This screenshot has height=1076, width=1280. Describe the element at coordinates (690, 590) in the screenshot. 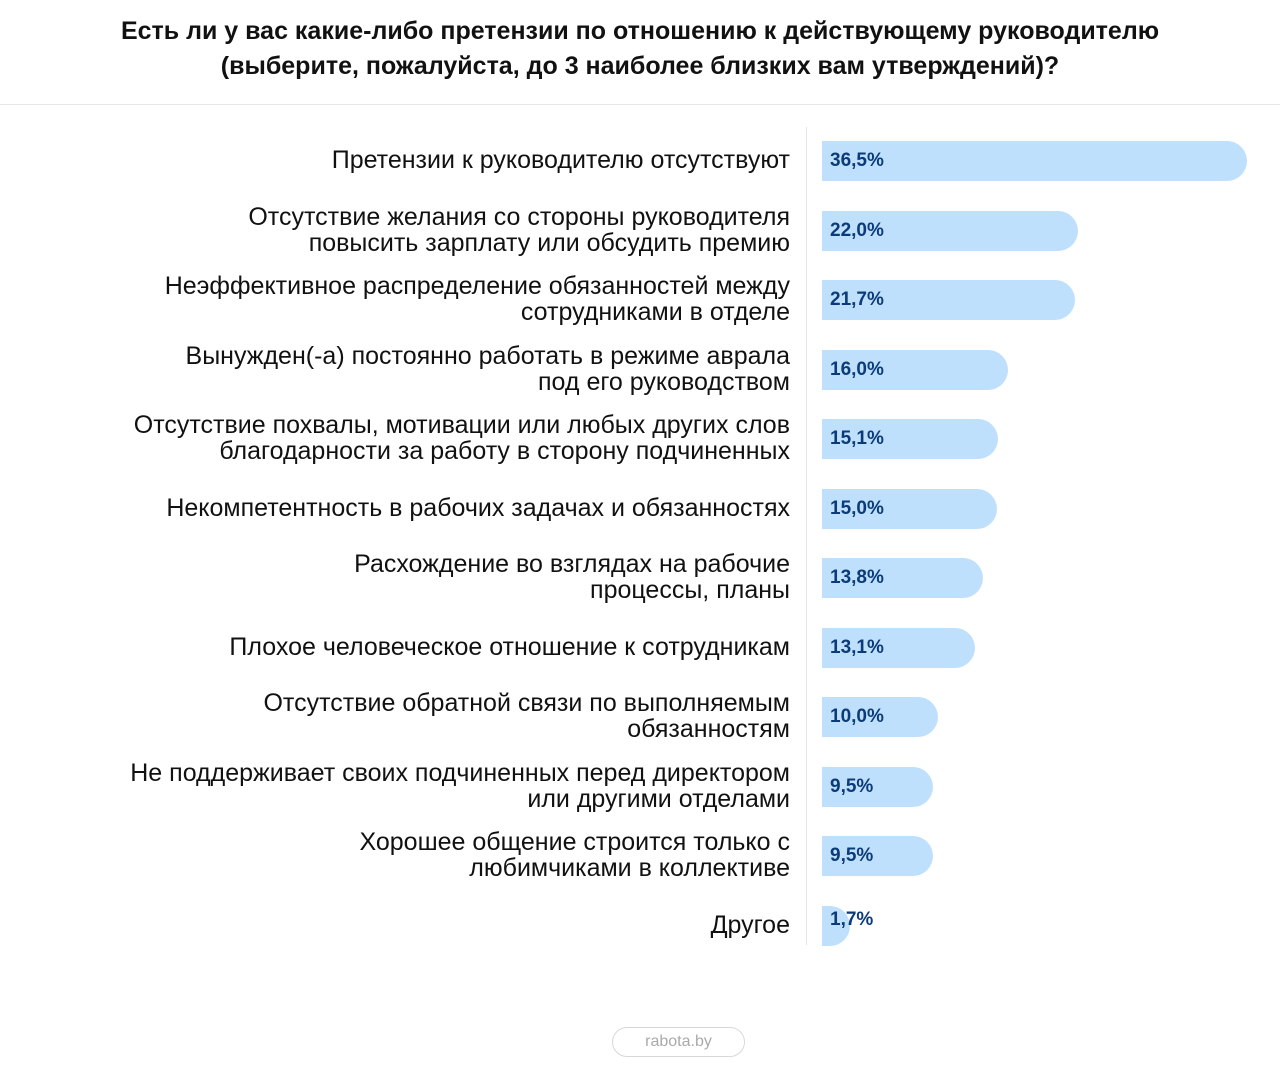

I see `category-label-line: процессы, планы` at that location.